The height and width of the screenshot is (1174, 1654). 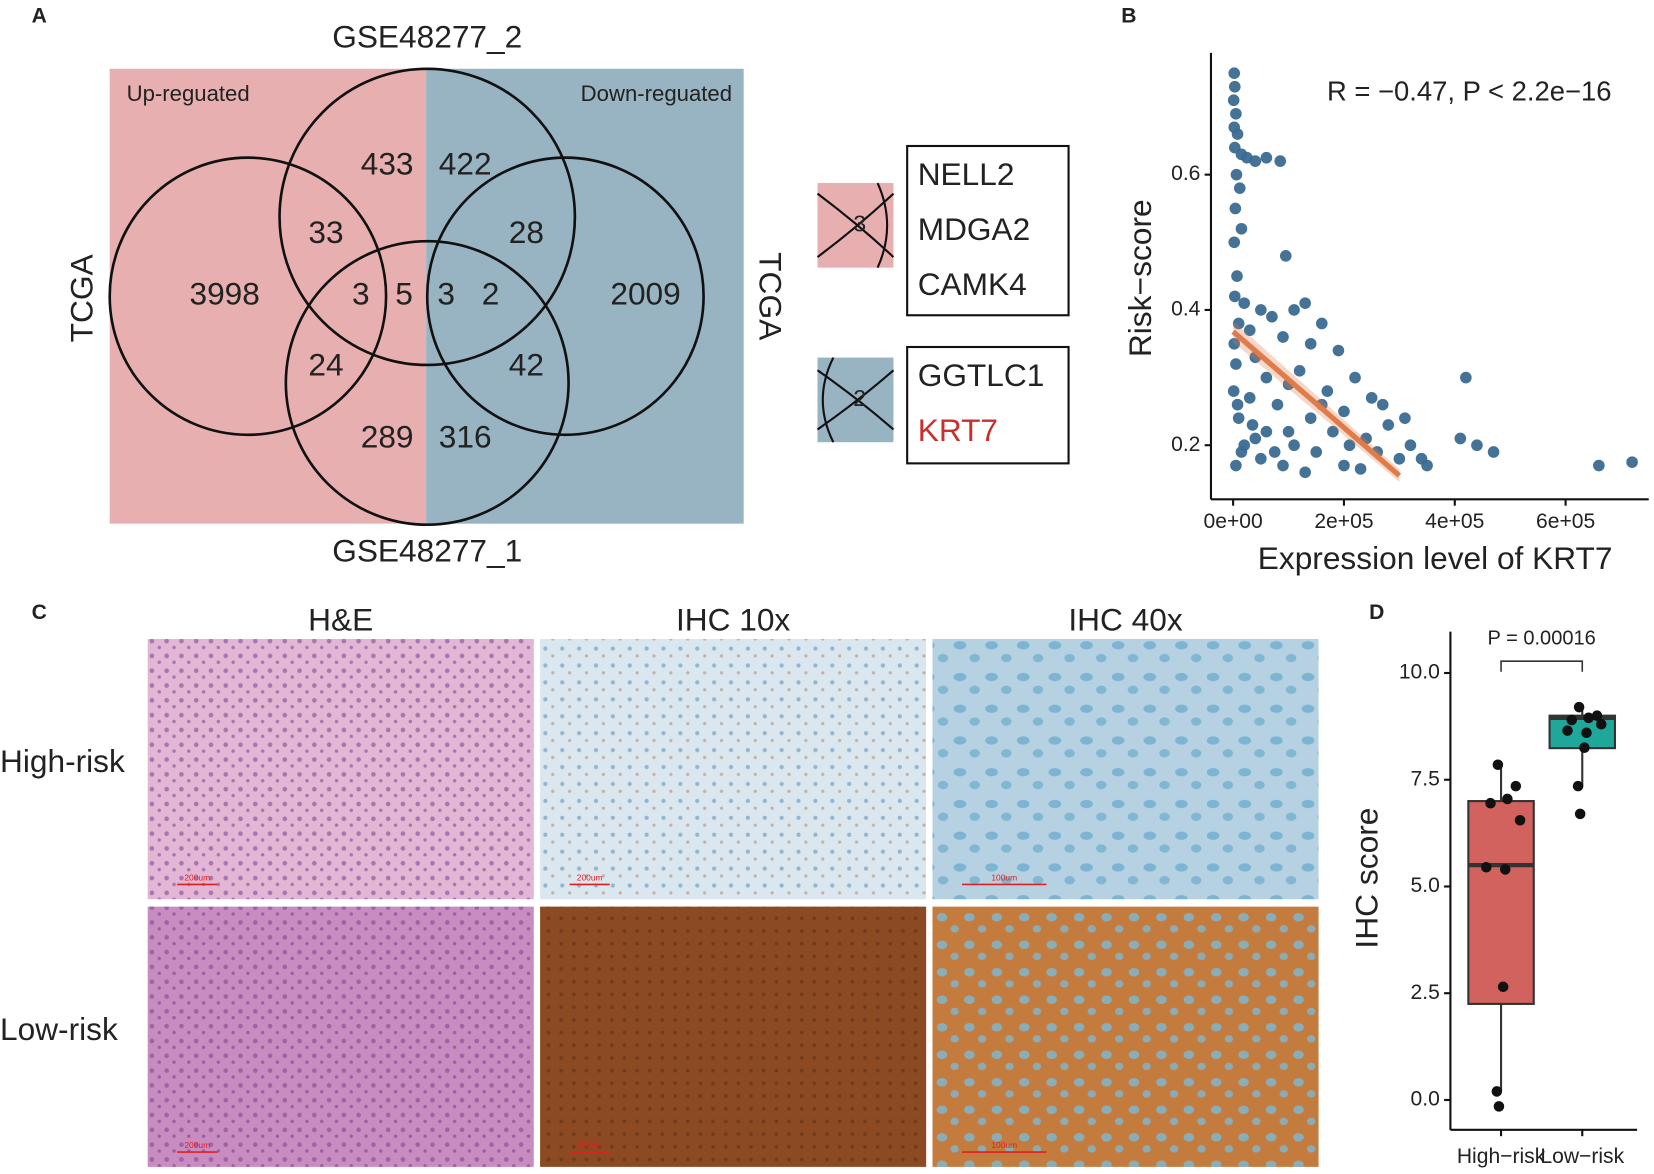 What do you see at coordinates (859, 398) in the screenshot?
I see `inset-count: 2` at bounding box center [859, 398].